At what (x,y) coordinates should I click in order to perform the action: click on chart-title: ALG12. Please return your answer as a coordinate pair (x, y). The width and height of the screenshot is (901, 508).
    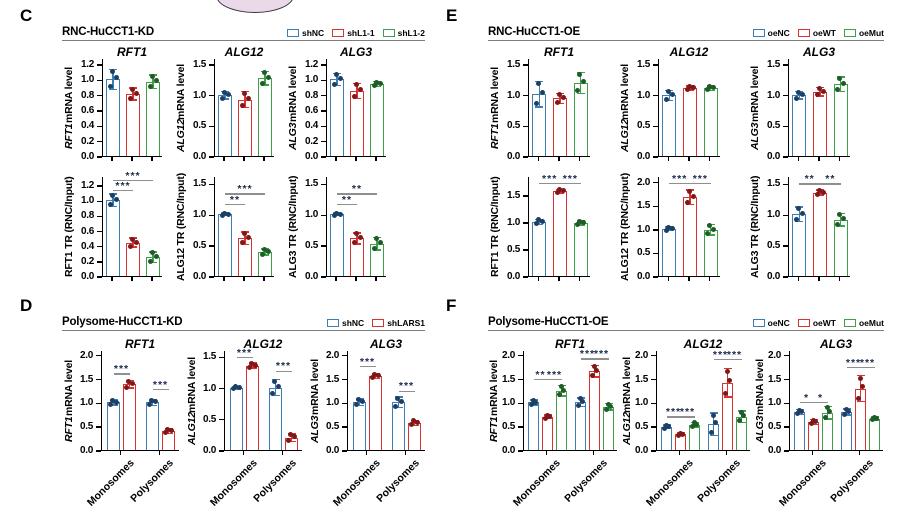
    Looking at the image, I should click on (244, 52).